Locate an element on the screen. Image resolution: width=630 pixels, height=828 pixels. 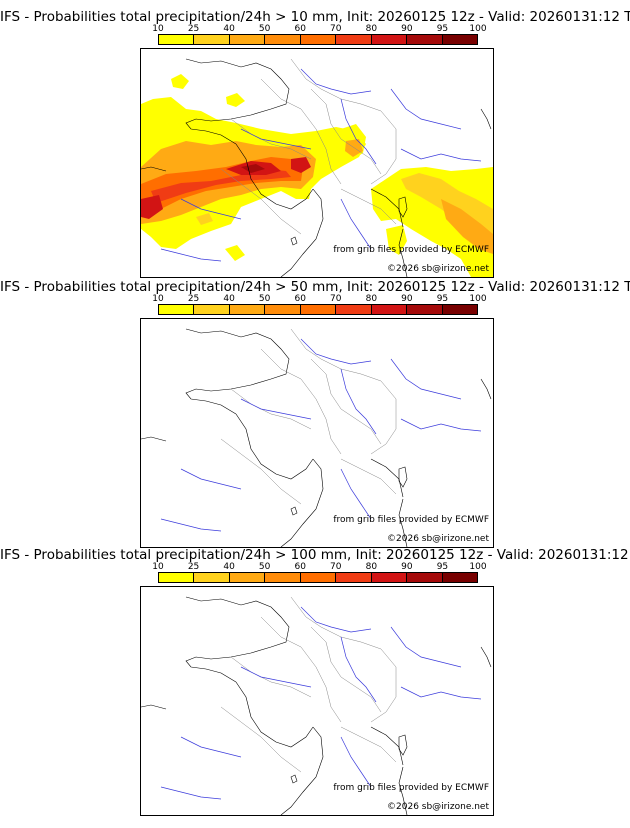
precip-map is located at coordinates (317, 167).